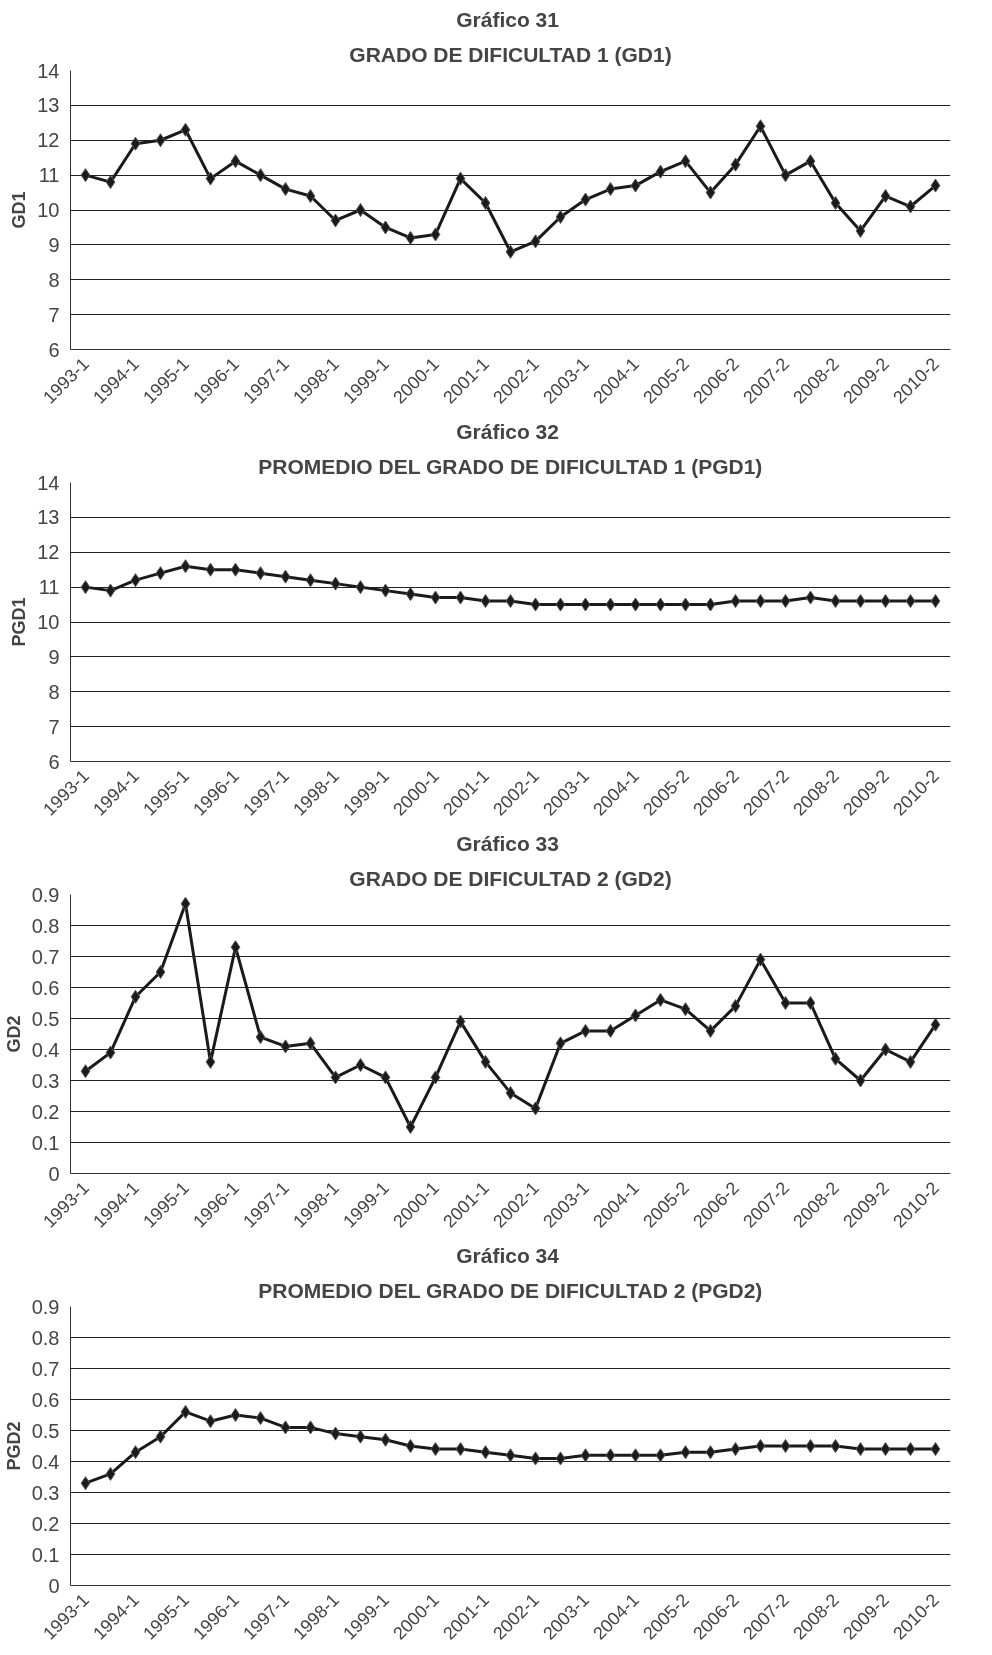 This screenshot has height=1655, width=992. I want to click on y-tick-label: 8, so click(54, 279).